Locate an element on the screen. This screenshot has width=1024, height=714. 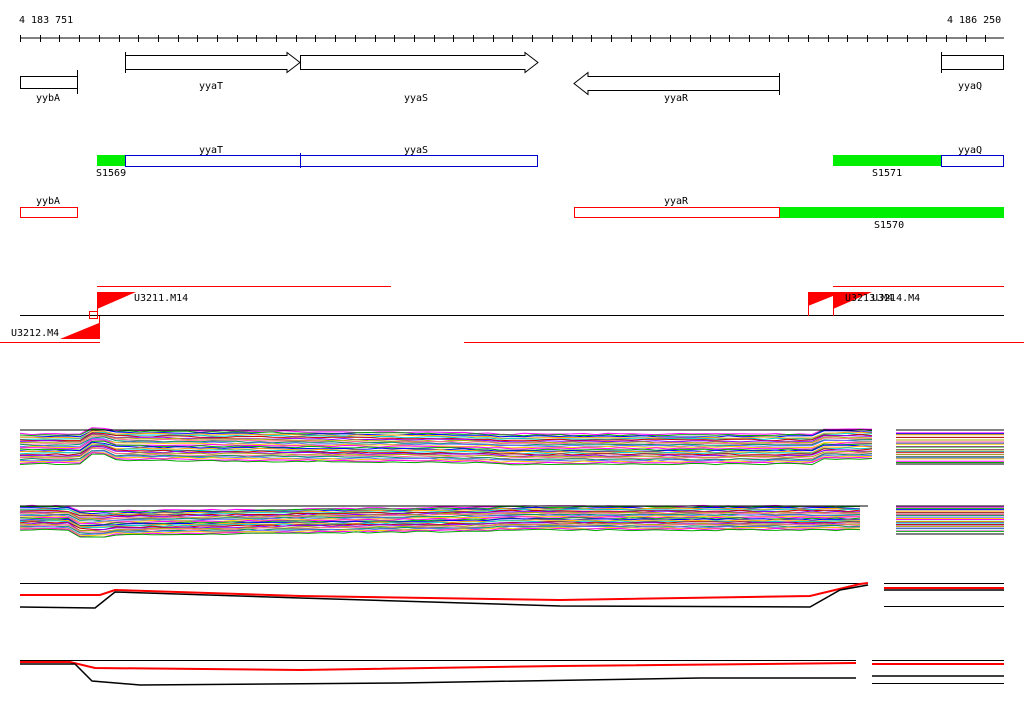
expression-profile-forward-summary is located at coordinates (511, 595).